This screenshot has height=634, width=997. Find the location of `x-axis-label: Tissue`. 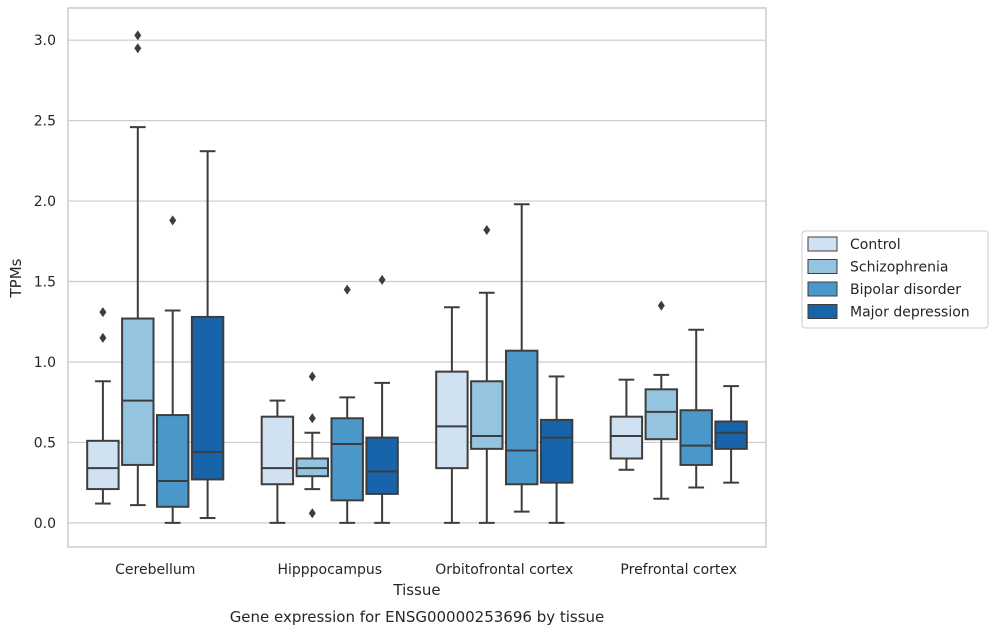

x-axis-label: Tissue is located at coordinates (416, 590).